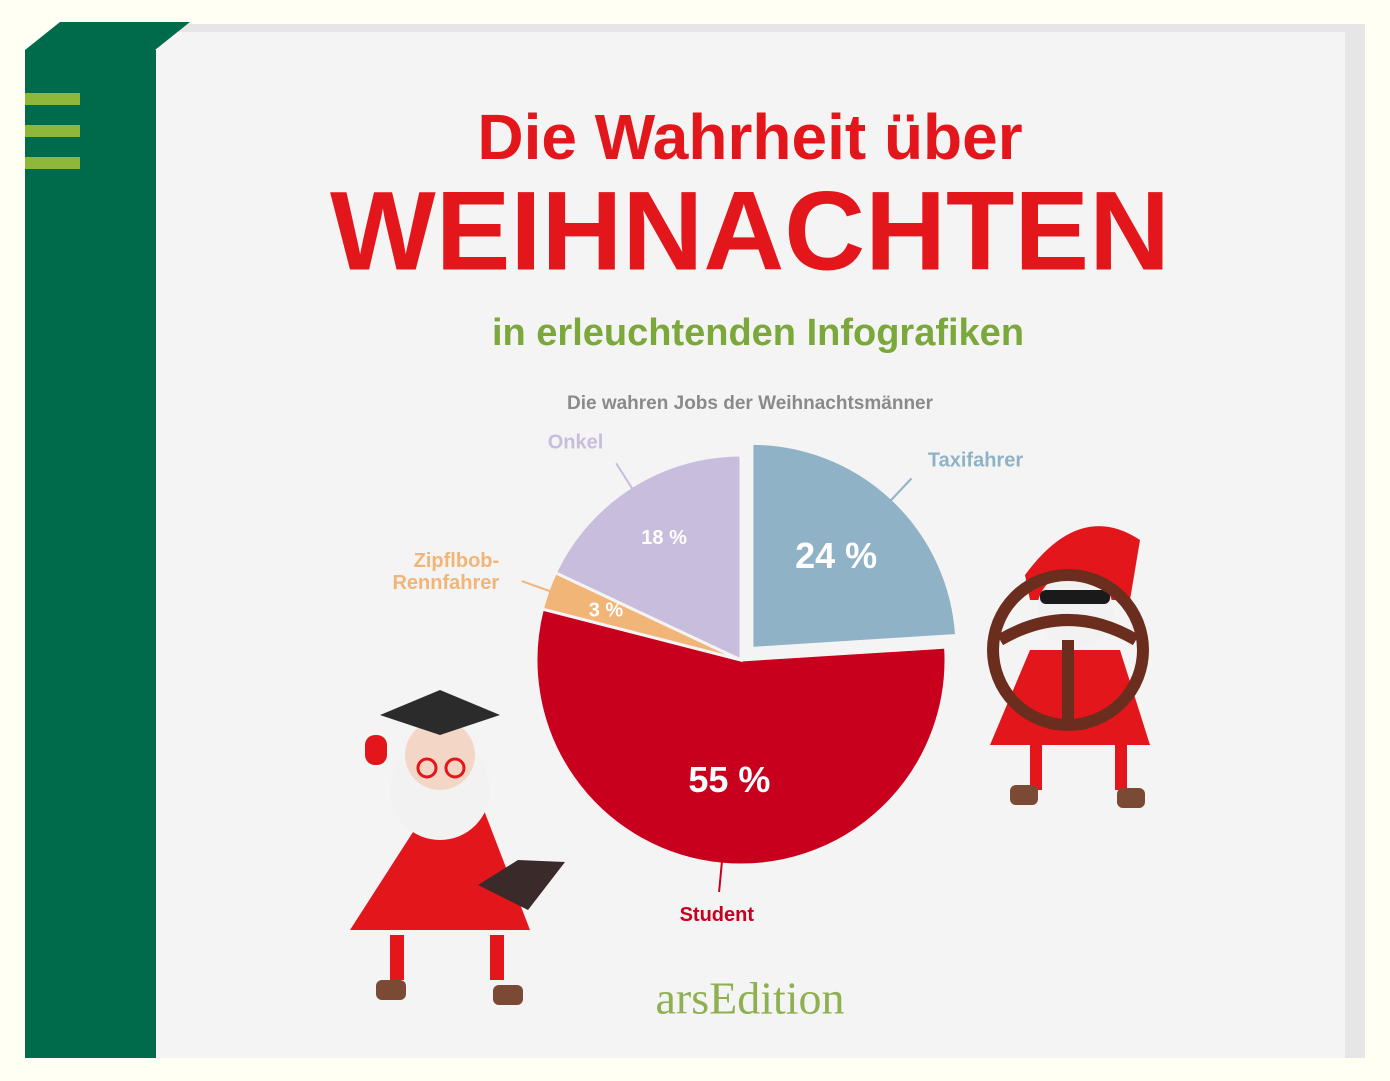 The height and width of the screenshot is (1081, 1390). What do you see at coordinates (90, 554) in the screenshot?
I see `spine` at bounding box center [90, 554].